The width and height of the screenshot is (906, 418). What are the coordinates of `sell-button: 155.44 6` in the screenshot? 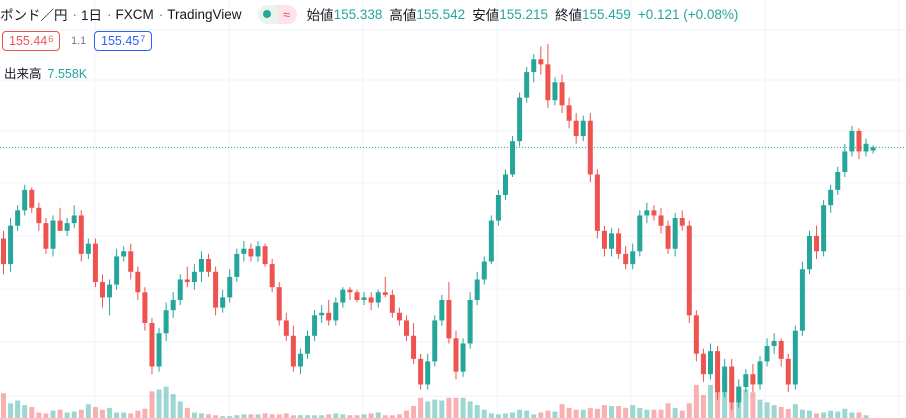 It's located at (31, 41).